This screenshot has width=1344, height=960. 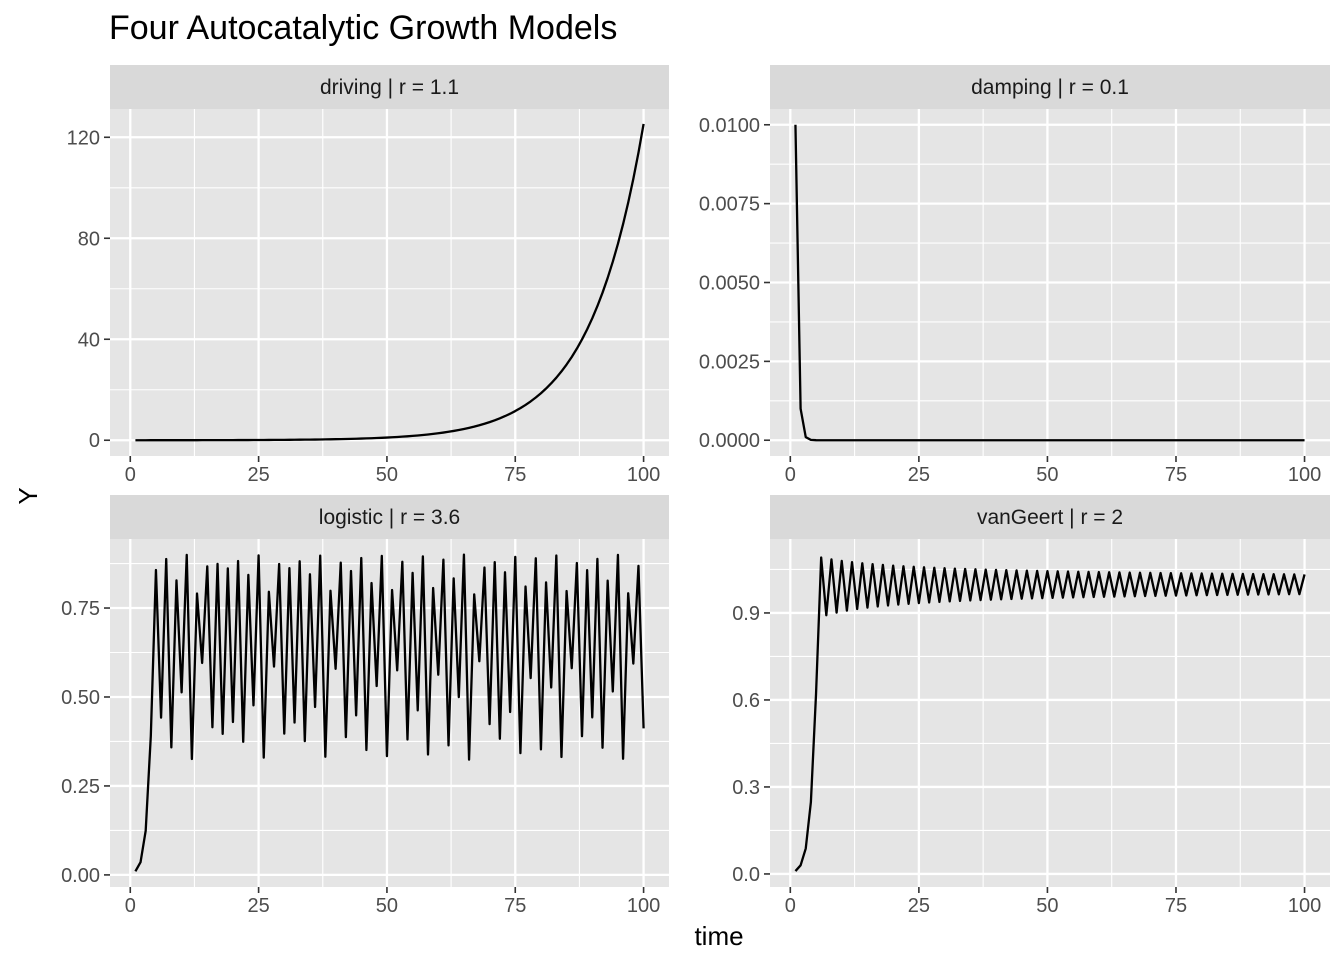 I want to click on facet-strip-label: vanGeert | r = 2, so click(x=1050, y=517).